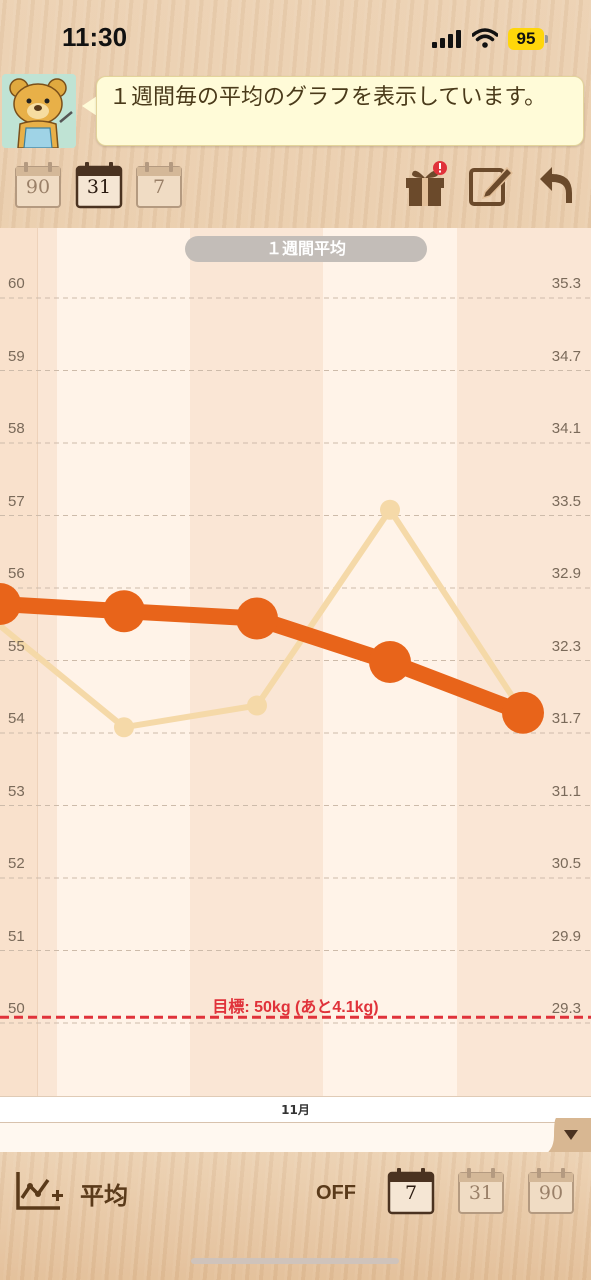  What do you see at coordinates (566, 718) in the screenshot?
I see `y-tick-right: 31.7` at bounding box center [566, 718].